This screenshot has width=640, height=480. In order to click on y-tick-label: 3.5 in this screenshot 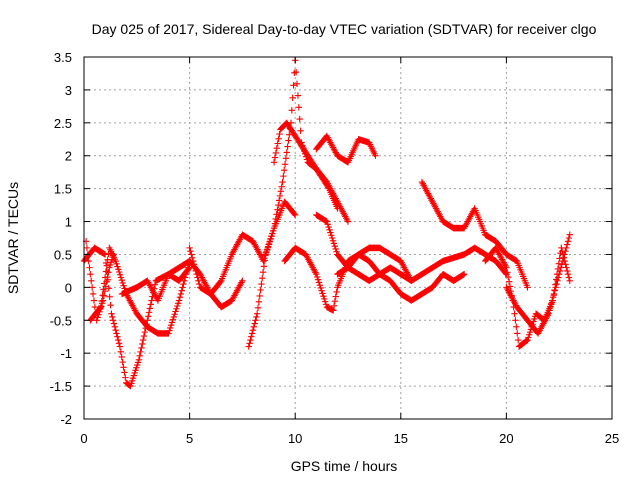, I will do `click(63, 57)`.